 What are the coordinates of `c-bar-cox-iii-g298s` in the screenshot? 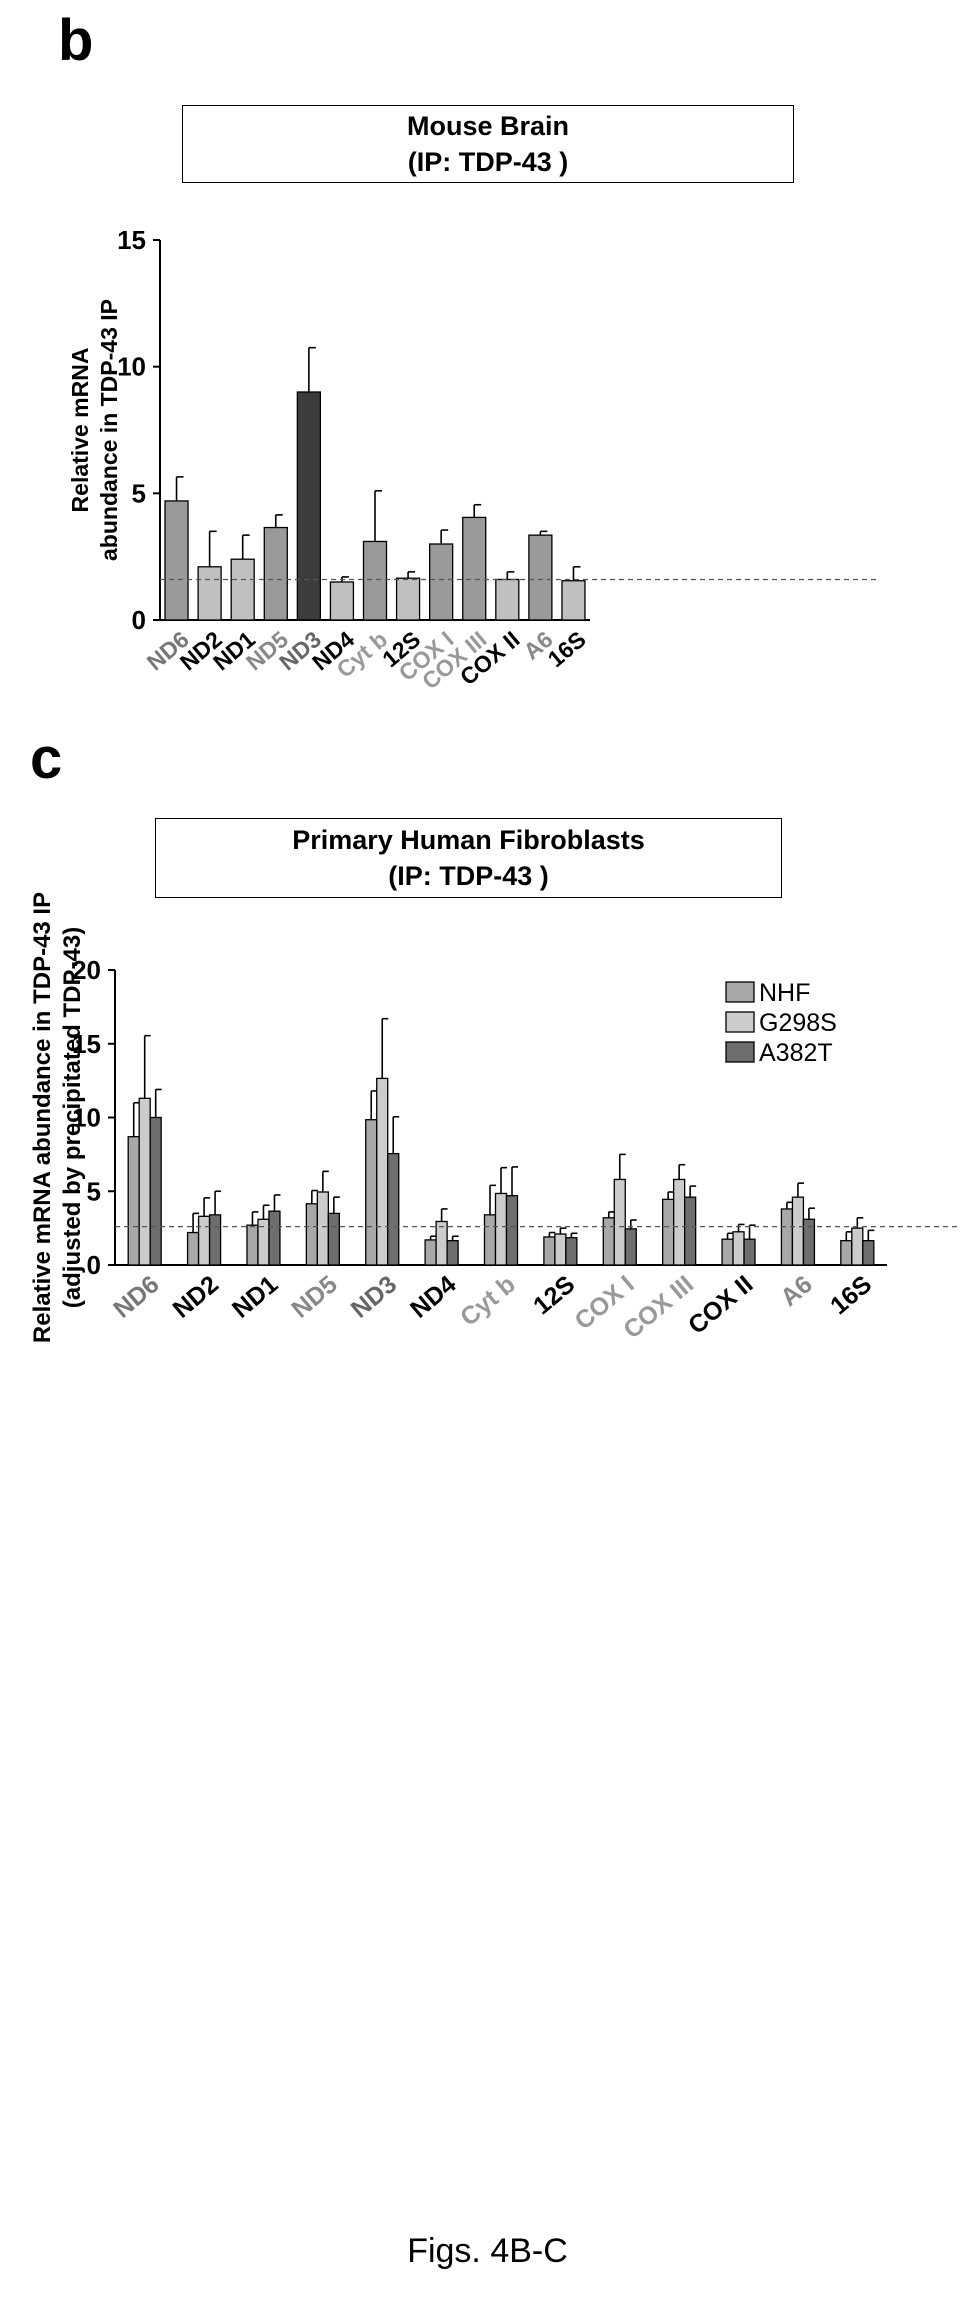 It's located at (679, 1222).